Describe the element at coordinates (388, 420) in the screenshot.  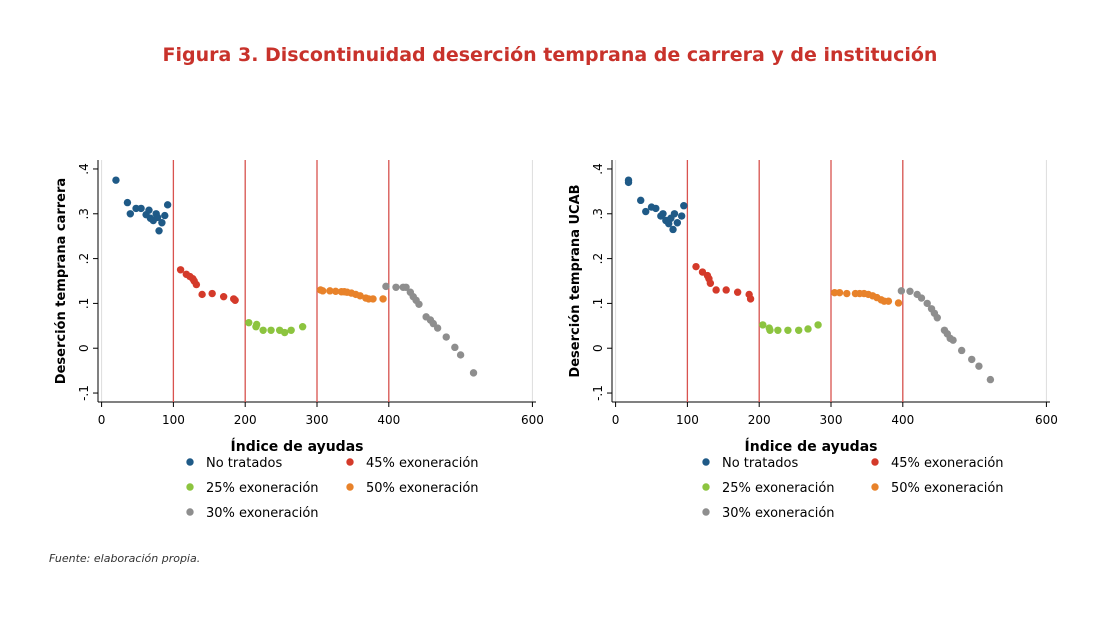
I see `x-tick-label: 400` at that location.